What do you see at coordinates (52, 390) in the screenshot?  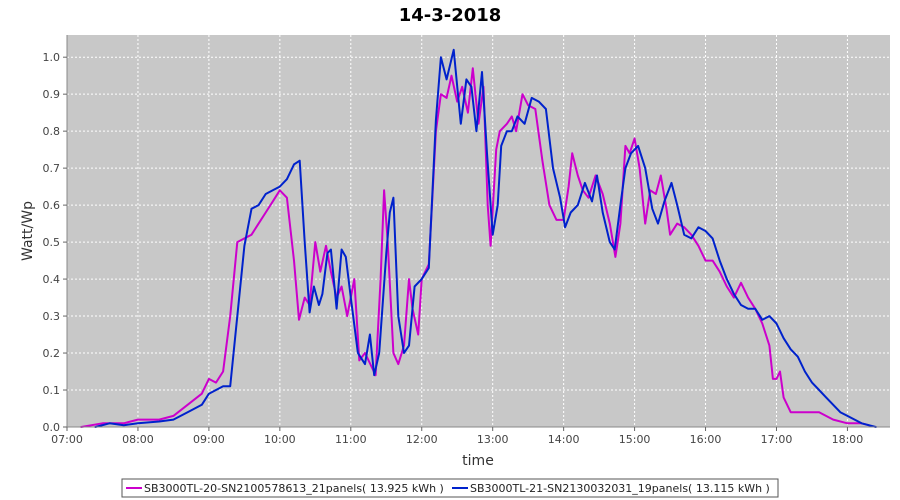 I see `y-tick-label: 0.1` at bounding box center [52, 390].